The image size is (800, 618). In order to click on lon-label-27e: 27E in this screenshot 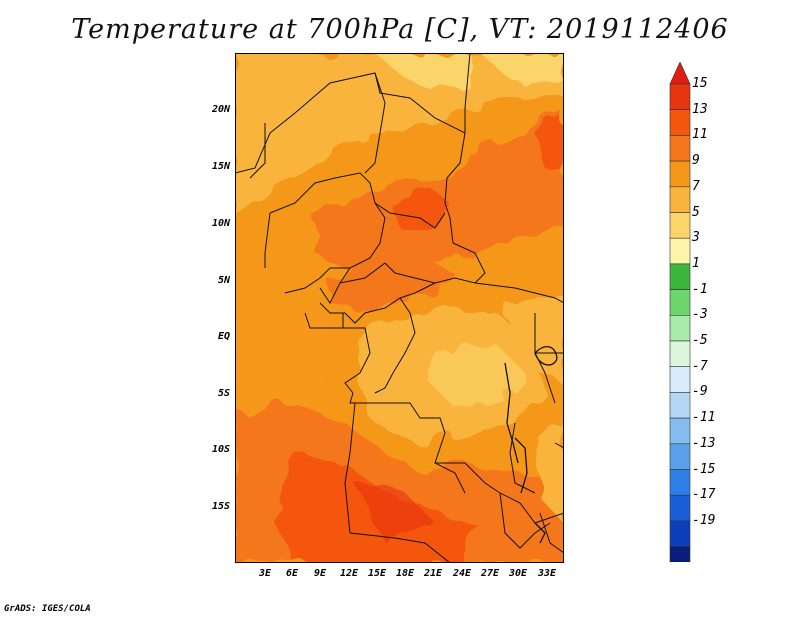, I will do `click(490, 573)`.